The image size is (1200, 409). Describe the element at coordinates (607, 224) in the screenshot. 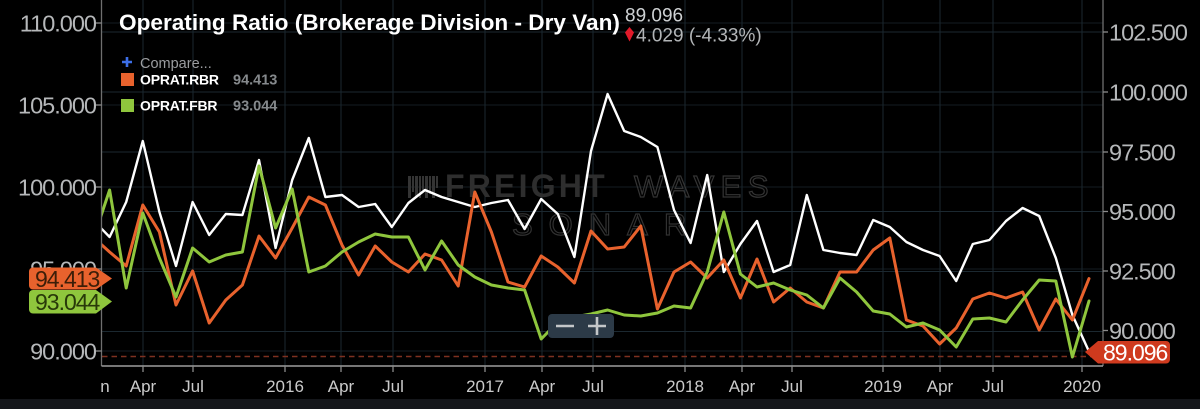

I see `svg-text: SONAR` at that location.